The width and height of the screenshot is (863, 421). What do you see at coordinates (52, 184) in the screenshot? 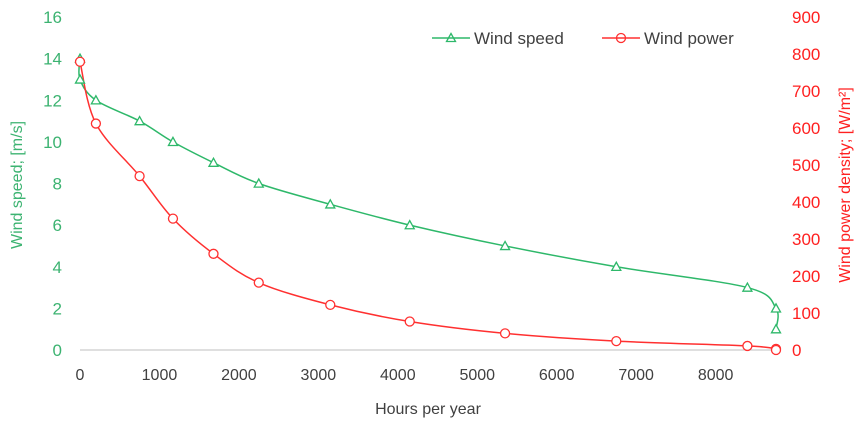
I see `left-y-tick-labels: 0 2 4 6 8 10 12 14 16` at bounding box center [52, 184].